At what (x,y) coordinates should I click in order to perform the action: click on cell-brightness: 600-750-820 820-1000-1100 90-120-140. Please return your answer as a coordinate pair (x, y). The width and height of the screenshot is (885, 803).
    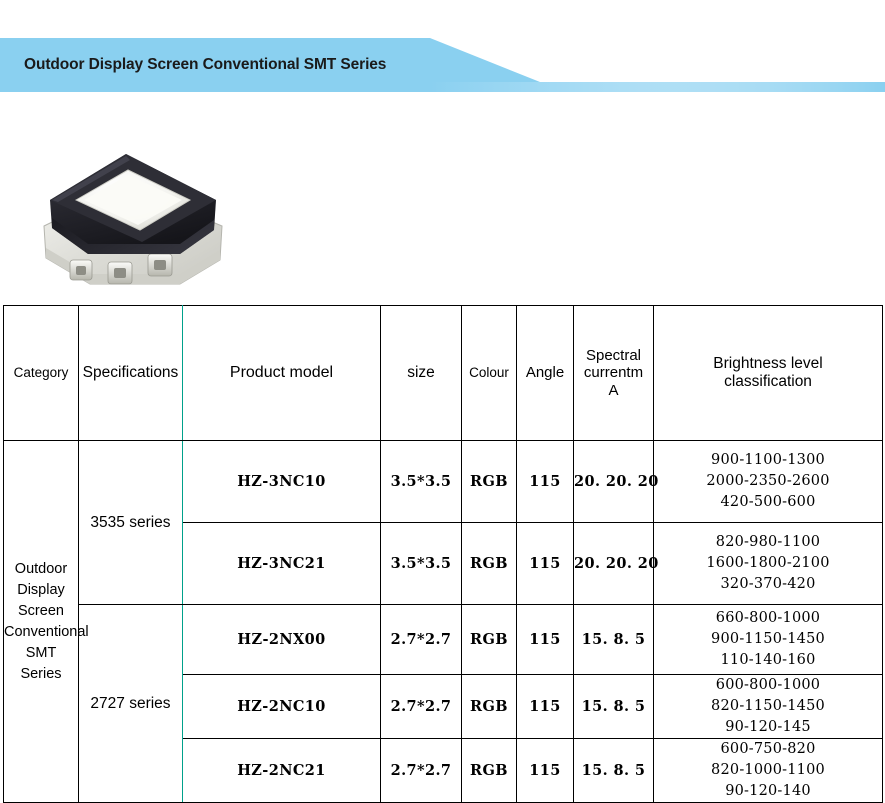
    Looking at the image, I should click on (768, 770).